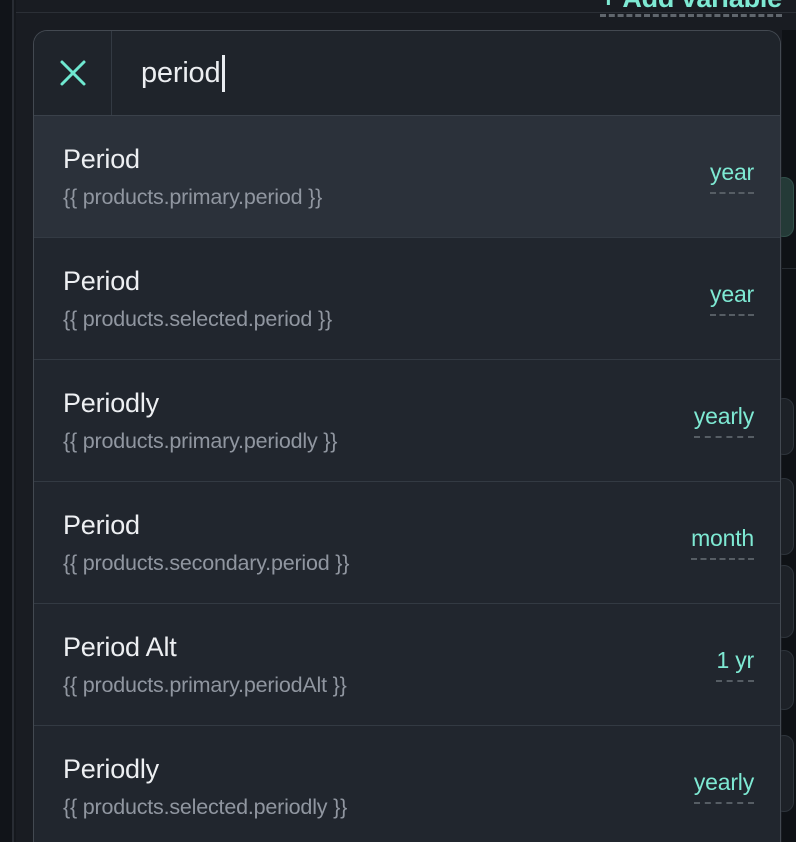  Describe the element at coordinates (197, 318) in the screenshot. I see `variable-expression: {{ products.selected.period }}` at that location.